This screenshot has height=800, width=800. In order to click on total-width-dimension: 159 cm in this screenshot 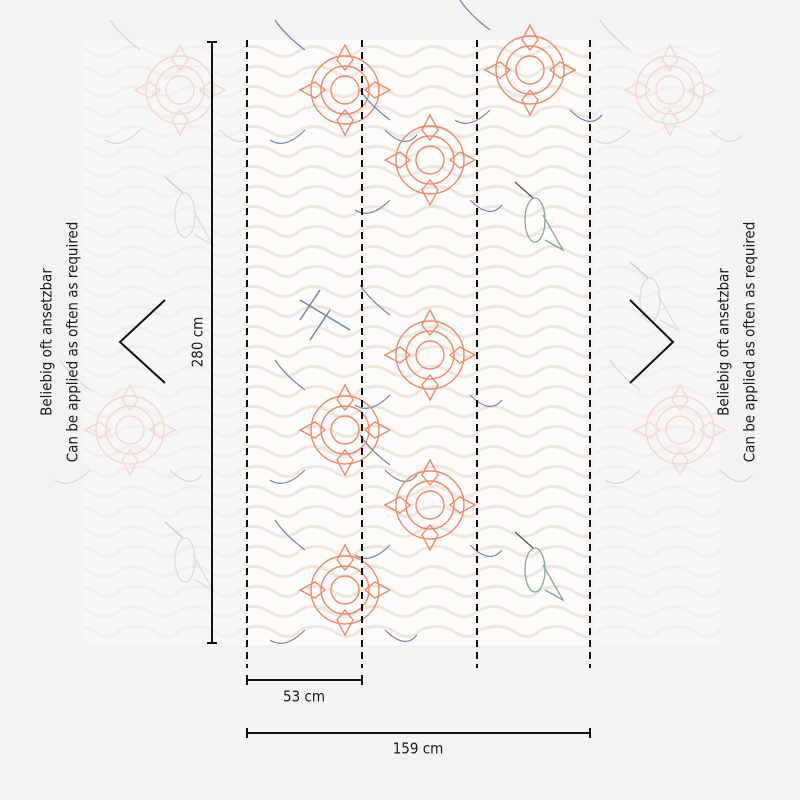, I will do `click(418, 743)`.